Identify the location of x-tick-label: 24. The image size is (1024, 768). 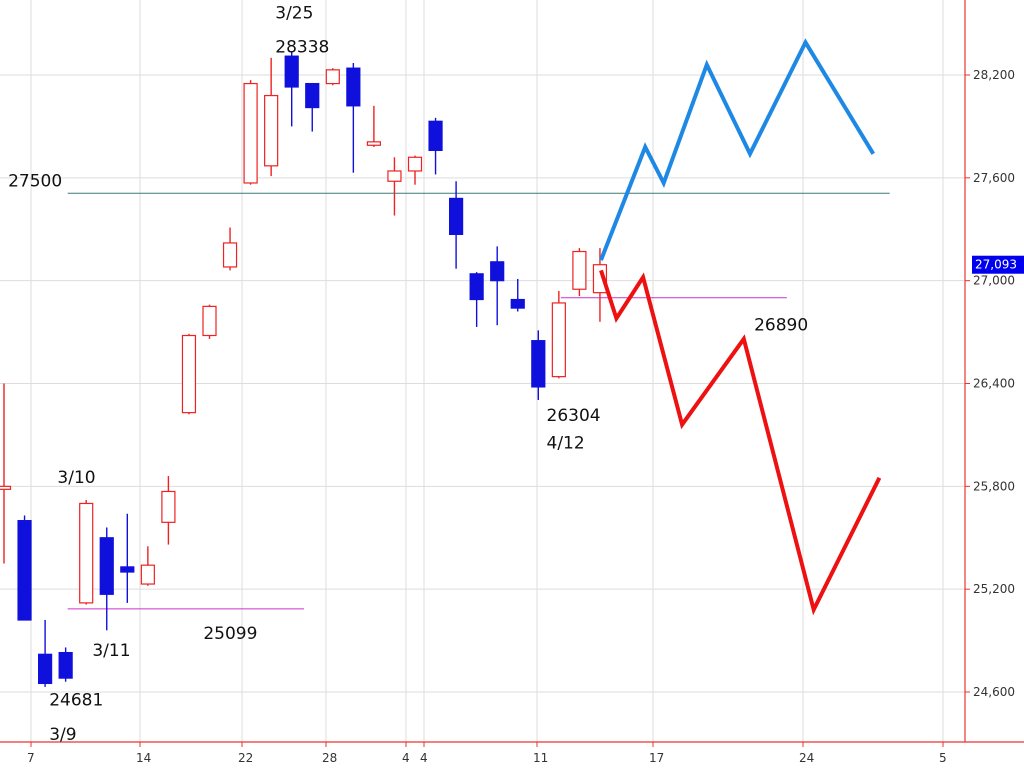
(806, 758).